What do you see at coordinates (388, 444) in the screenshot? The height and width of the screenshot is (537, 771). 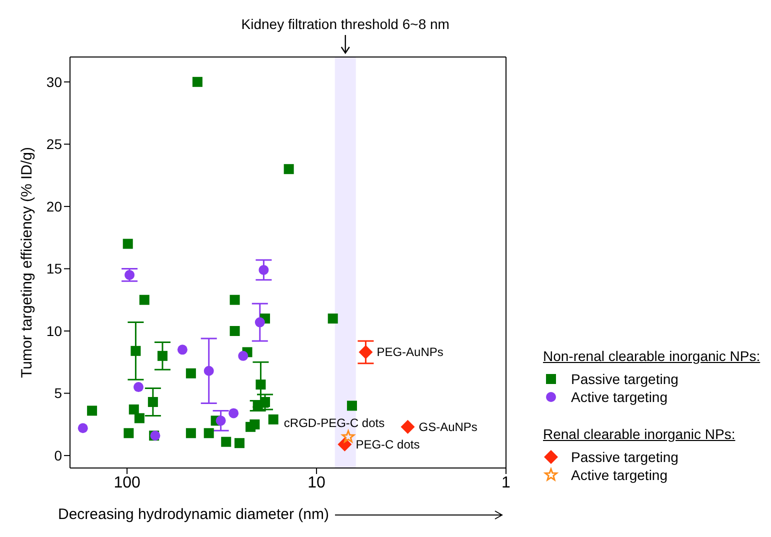 I see `annotation: PEG-C dots` at bounding box center [388, 444].